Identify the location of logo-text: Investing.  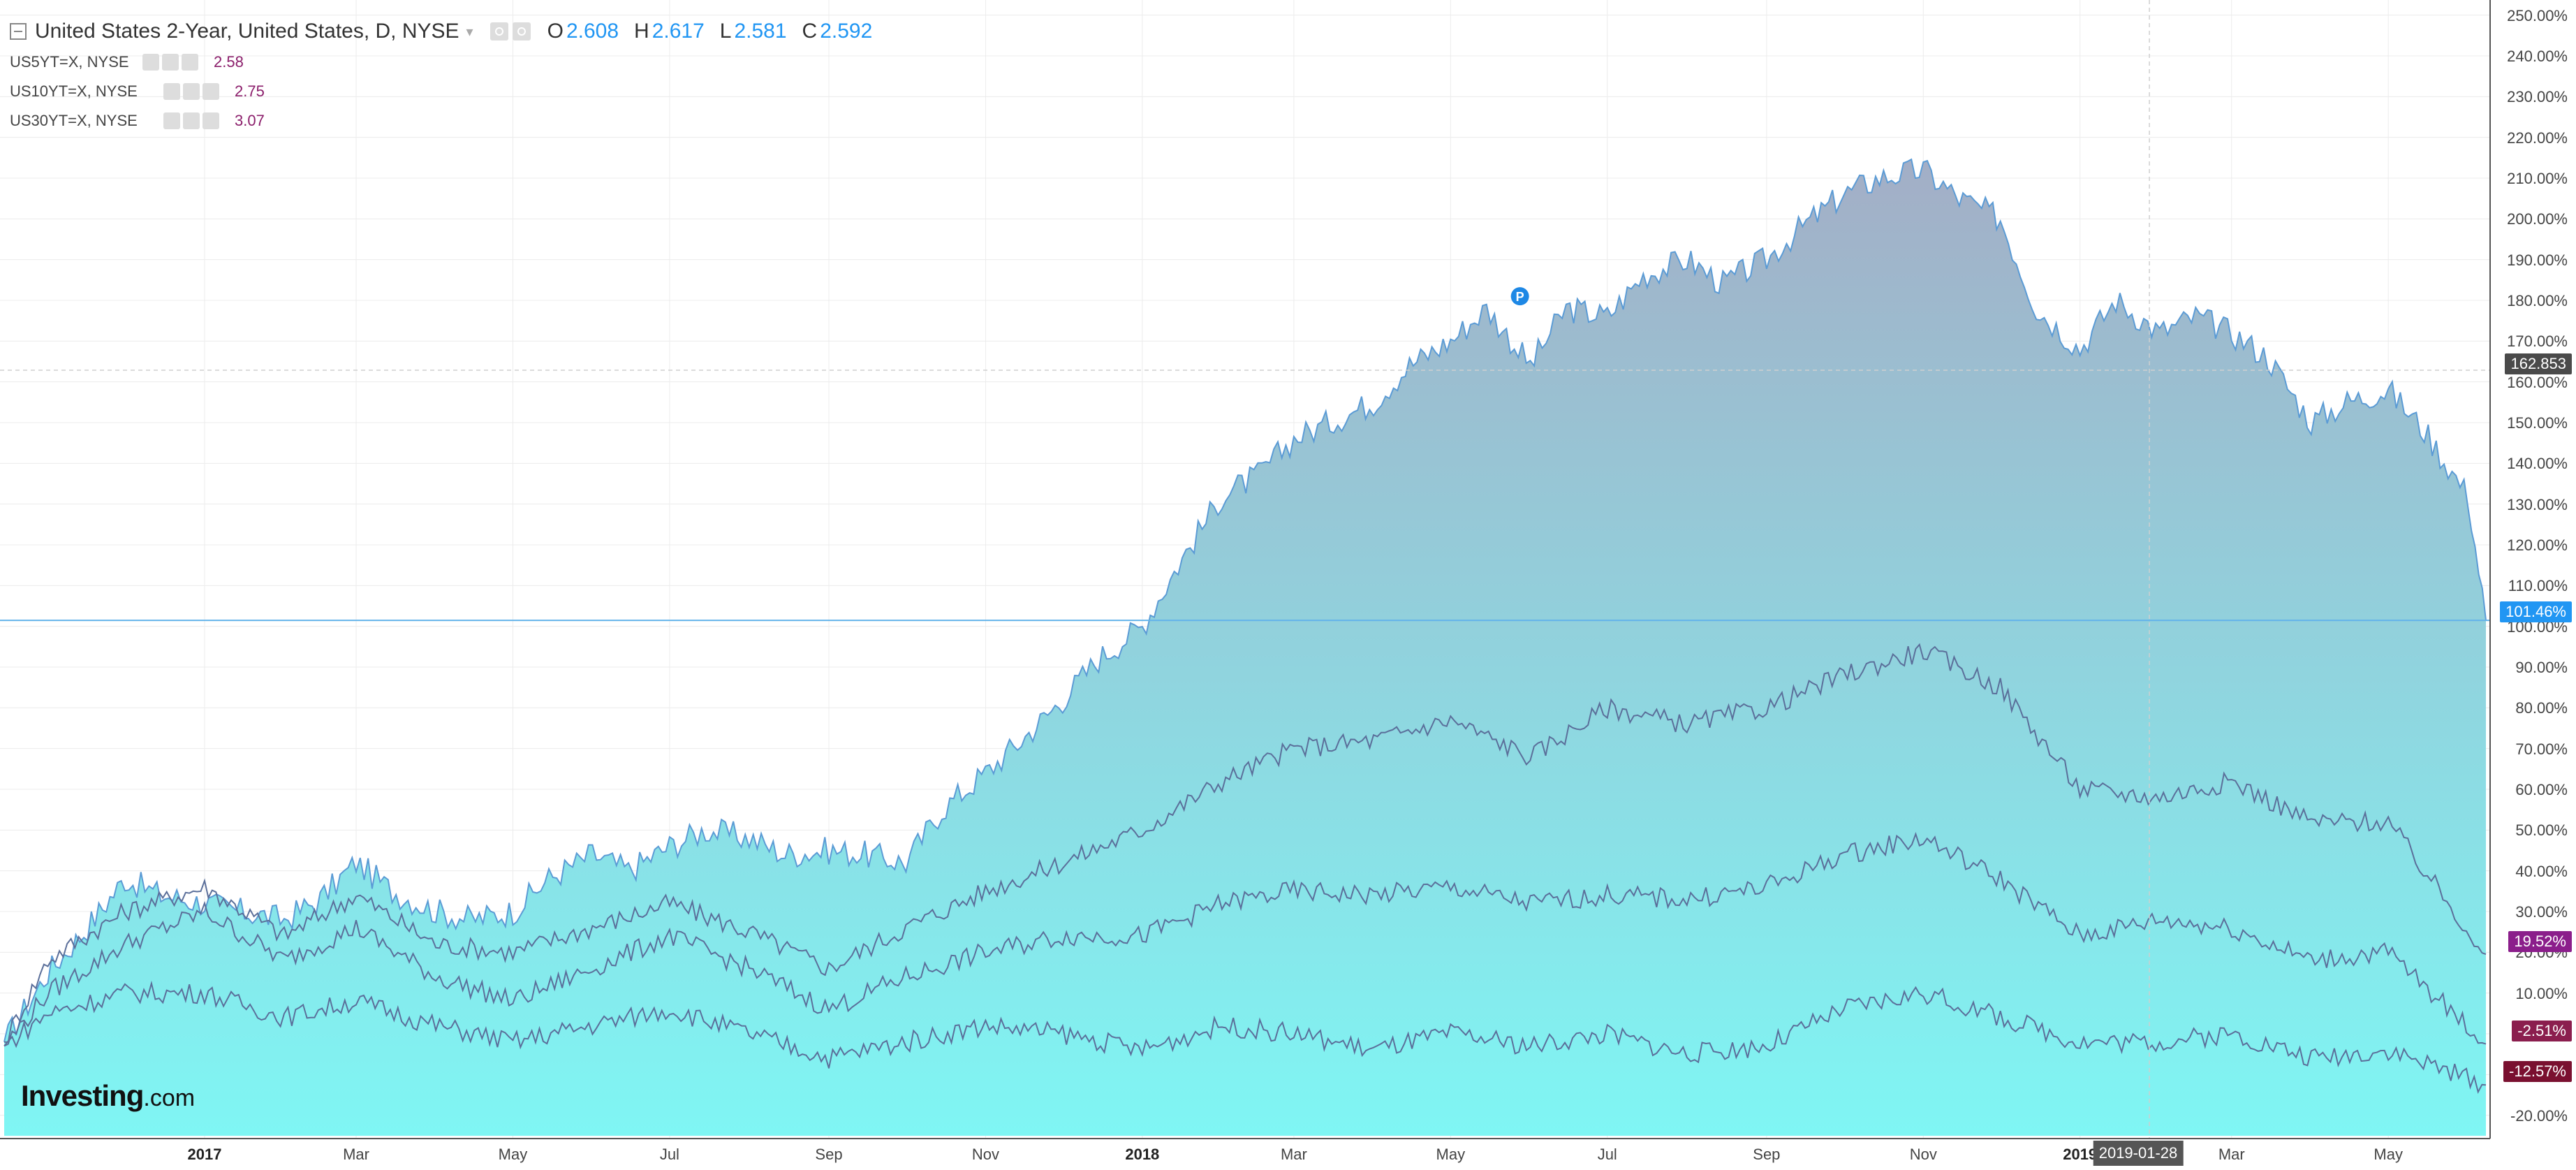
(82, 1095).